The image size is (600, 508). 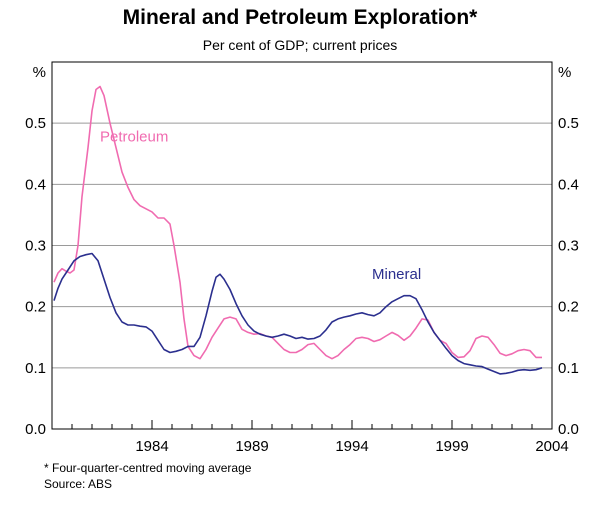 I want to click on y-axis-label-left: %, so click(x=39, y=72).